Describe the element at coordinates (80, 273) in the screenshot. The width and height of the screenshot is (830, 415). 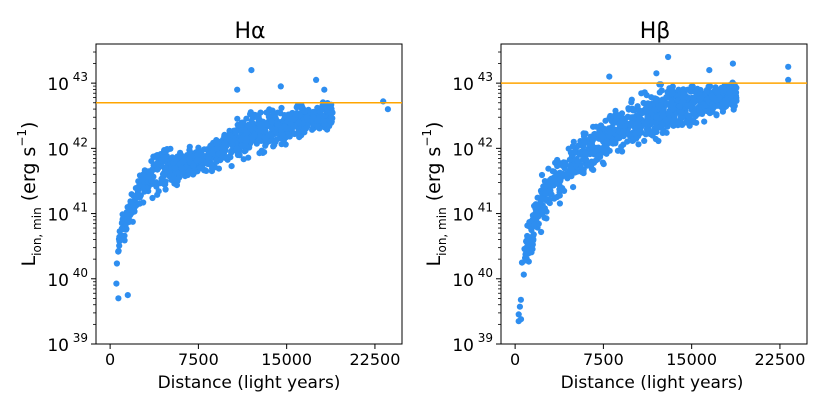
I see `y-tick-exponent: 40` at that location.